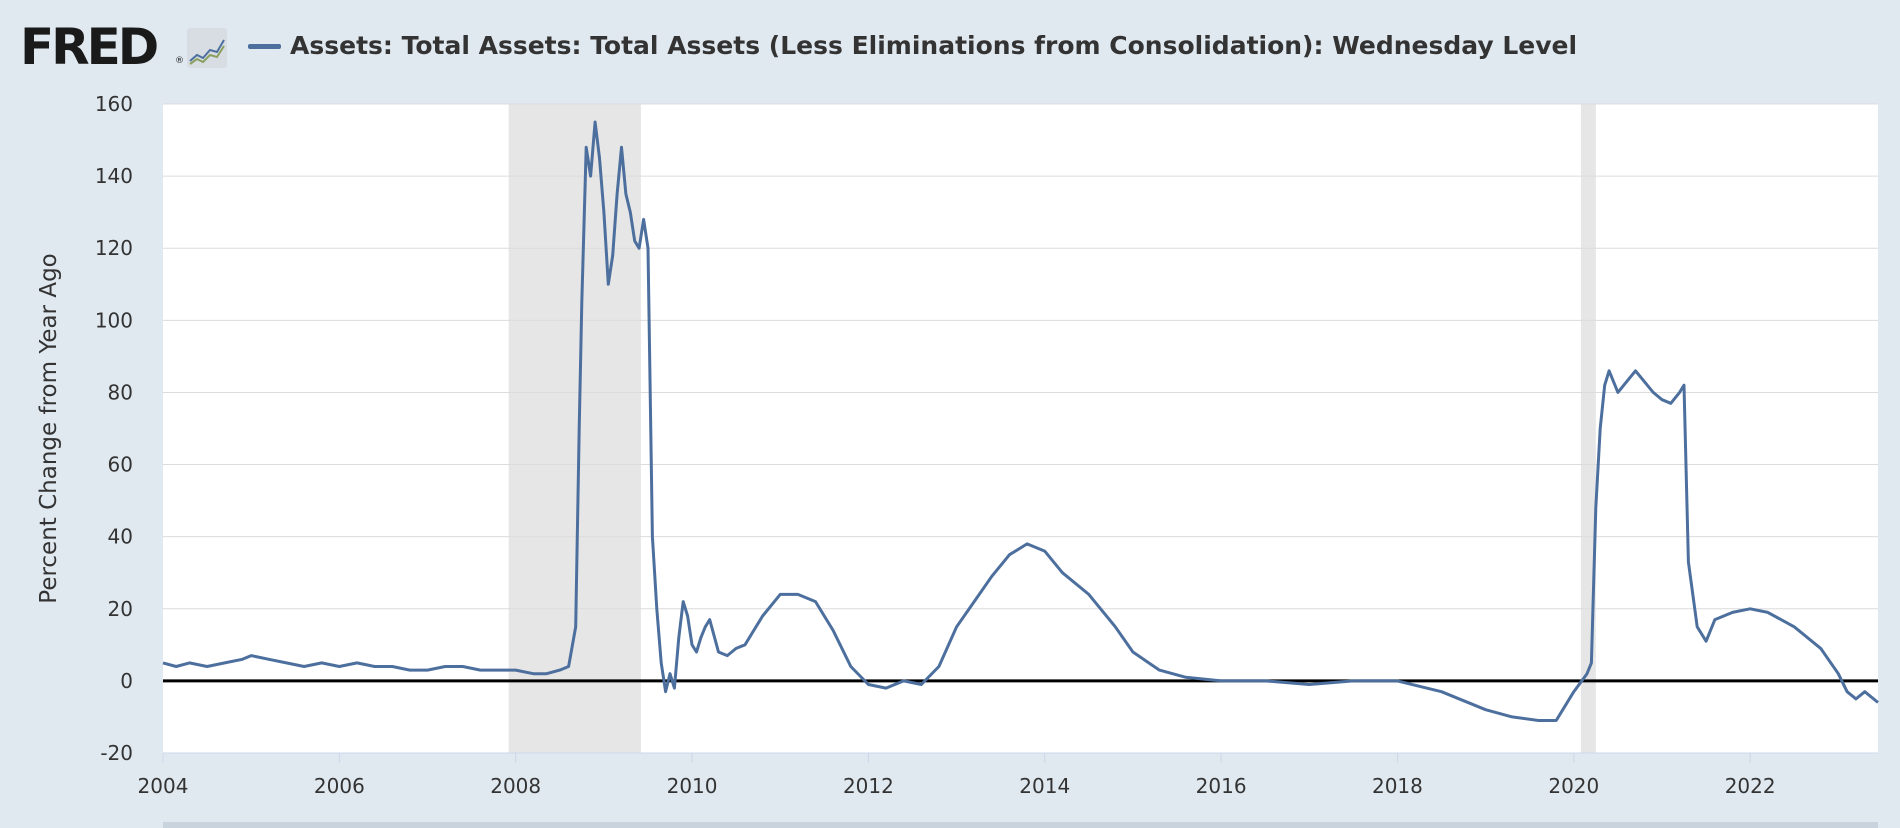  I want to click on x-tick-label: 2010, so click(692, 786).